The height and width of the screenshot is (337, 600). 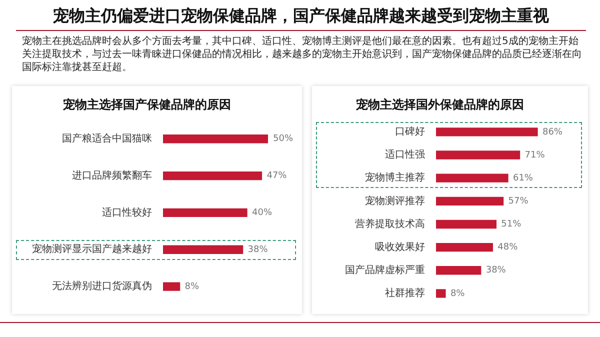 What do you see at coordinates (390, 224) in the screenshot?
I see `y-tick-label: 营养提取技术高` at bounding box center [390, 224].